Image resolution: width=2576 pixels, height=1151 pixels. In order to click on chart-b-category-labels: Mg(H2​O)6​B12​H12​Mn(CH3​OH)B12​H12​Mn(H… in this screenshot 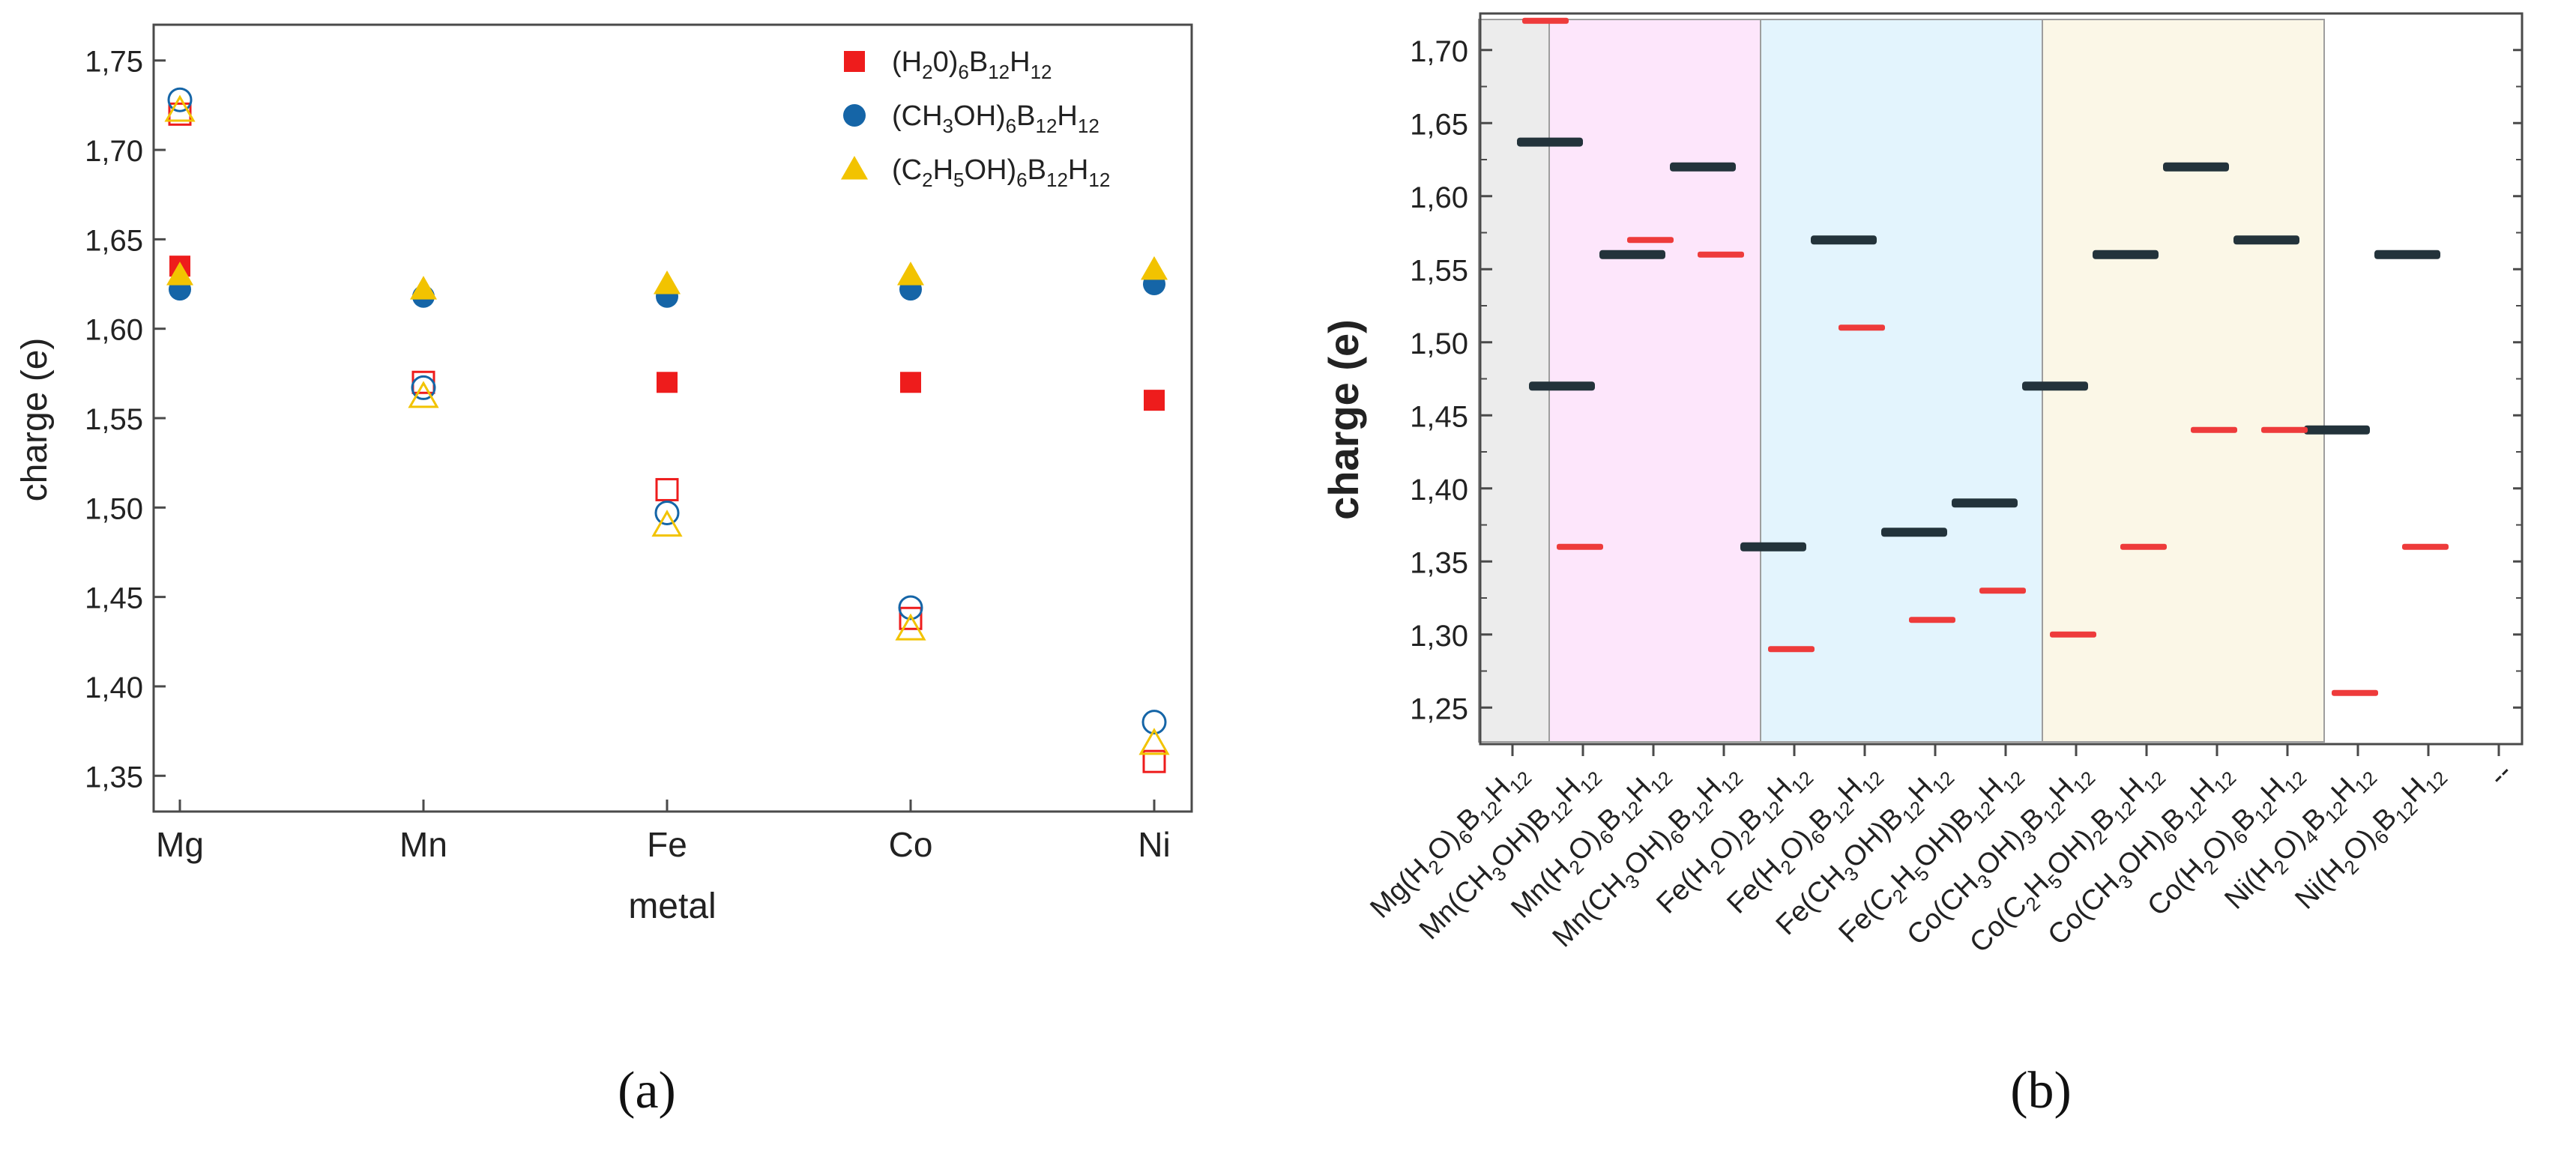, I will do `click(1941, 860)`.